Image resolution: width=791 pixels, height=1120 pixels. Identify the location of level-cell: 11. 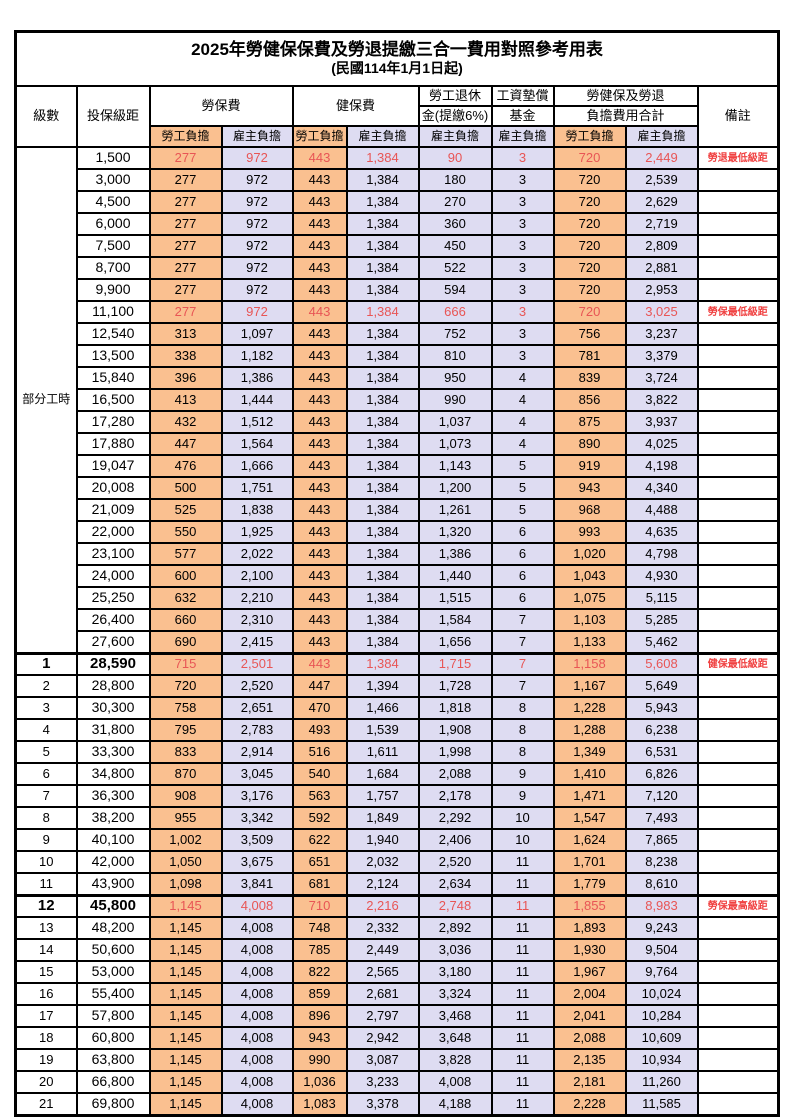
(46, 884).